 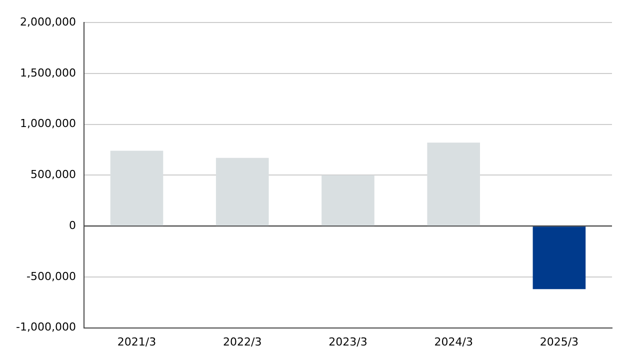 What do you see at coordinates (48, 21) in the screenshot?
I see `y-tick-label: 2,000,000` at bounding box center [48, 21].